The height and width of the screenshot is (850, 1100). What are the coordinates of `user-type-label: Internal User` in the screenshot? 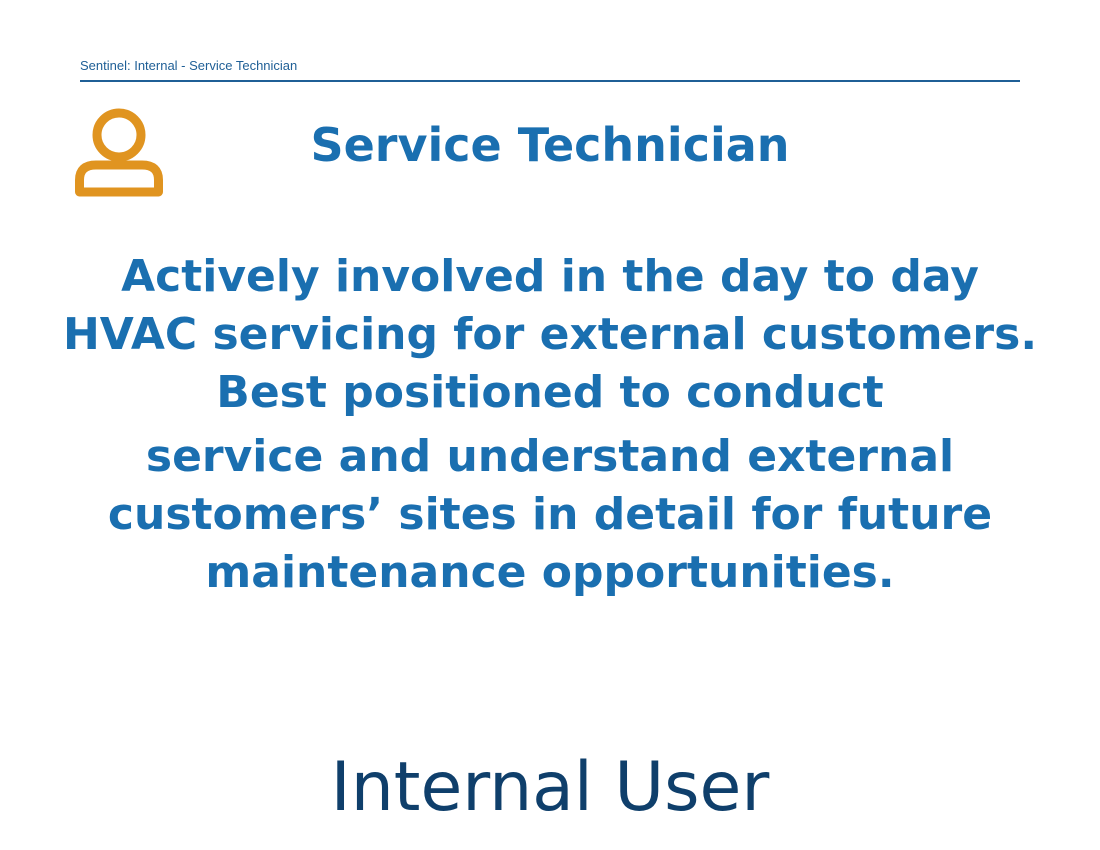 It's located at (550, 787).